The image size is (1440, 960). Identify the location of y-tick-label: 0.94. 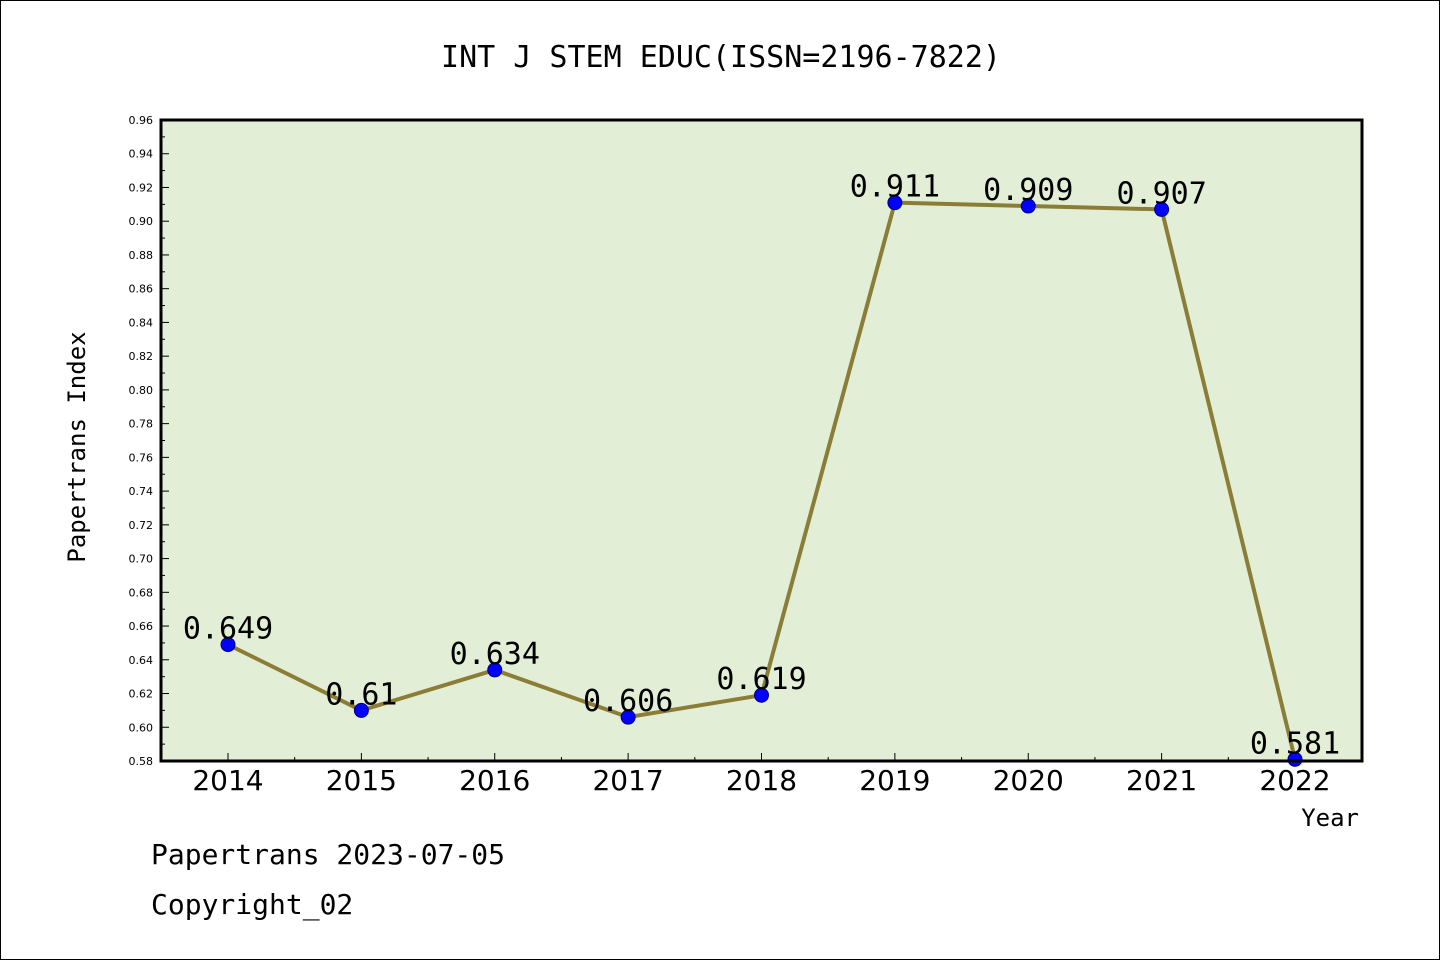
(141, 154).